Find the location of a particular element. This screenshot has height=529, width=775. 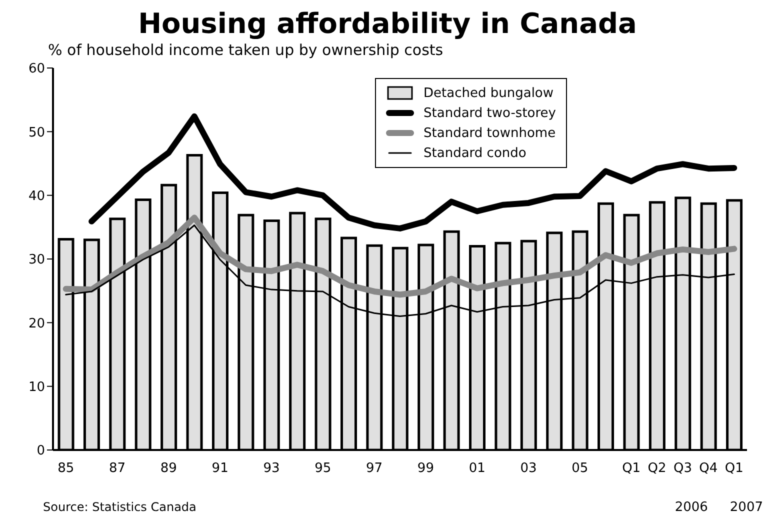

x-tick-label: 95 is located at coordinates (323, 468).